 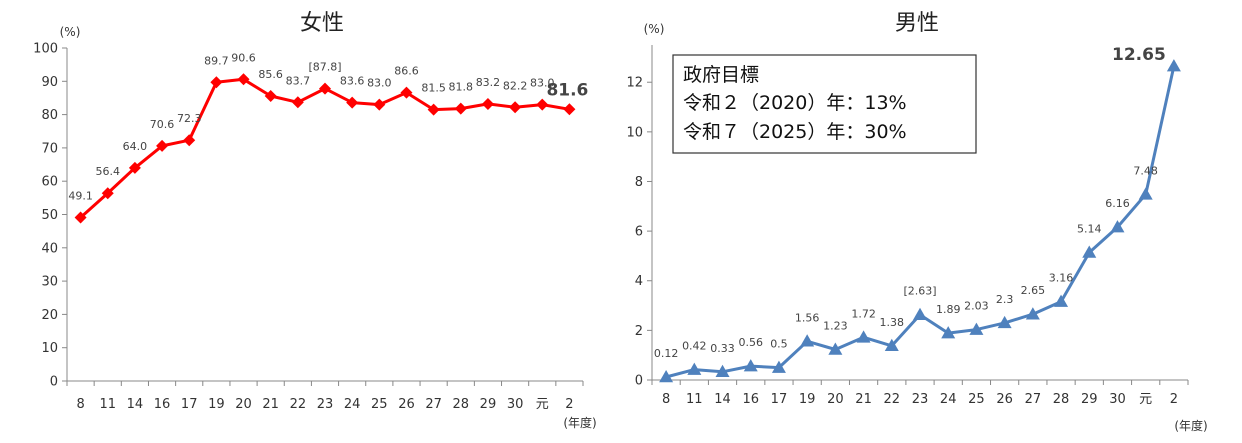 What do you see at coordinates (379, 404) in the screenshot?
I see `x-tick-label: 25` at bounding box center [379, 404].